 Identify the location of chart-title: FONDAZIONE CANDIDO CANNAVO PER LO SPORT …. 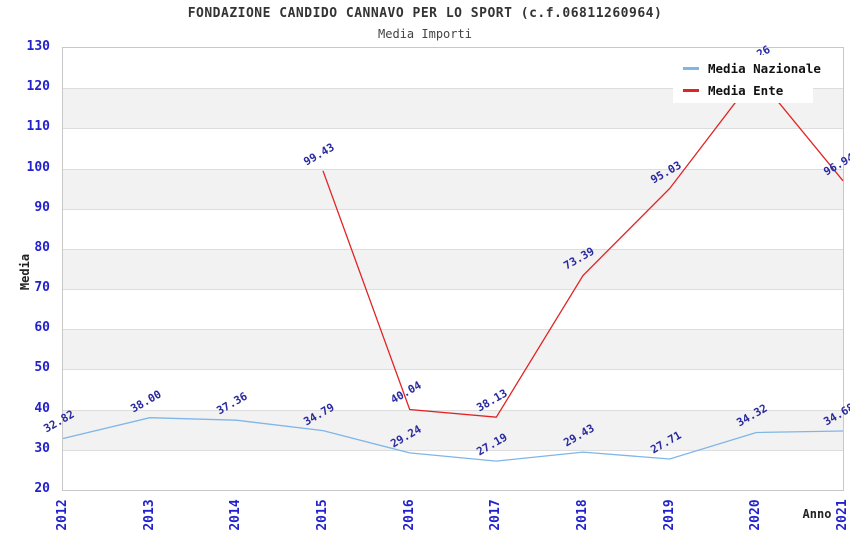
(425, 13).